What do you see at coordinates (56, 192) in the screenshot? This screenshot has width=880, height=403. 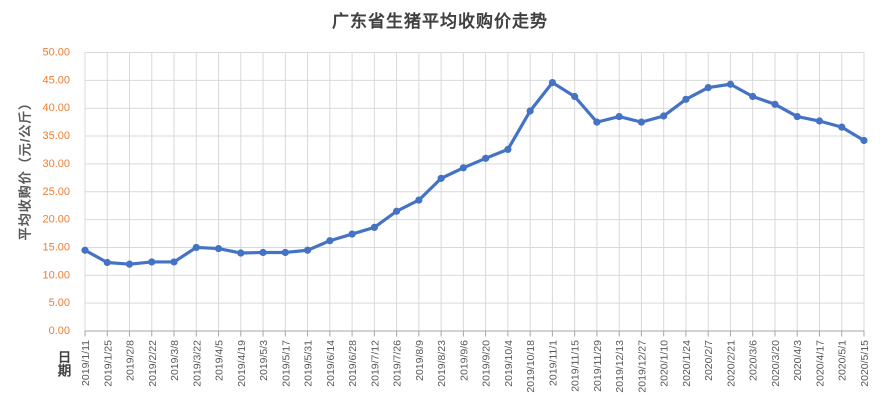 I see `y-tick-label: 25.00` at bounding box center [56, 192].